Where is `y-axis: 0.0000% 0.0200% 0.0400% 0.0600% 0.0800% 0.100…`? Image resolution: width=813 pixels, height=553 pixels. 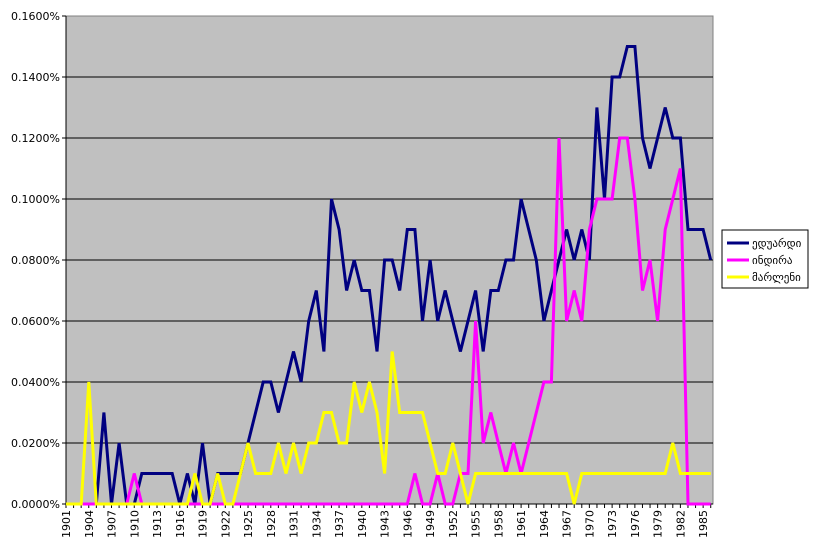 y-axis: 0.0000% 0.0200% 0.0400% 0.0600% 0.0800% 0.100… is located at coordinates (39, 260).